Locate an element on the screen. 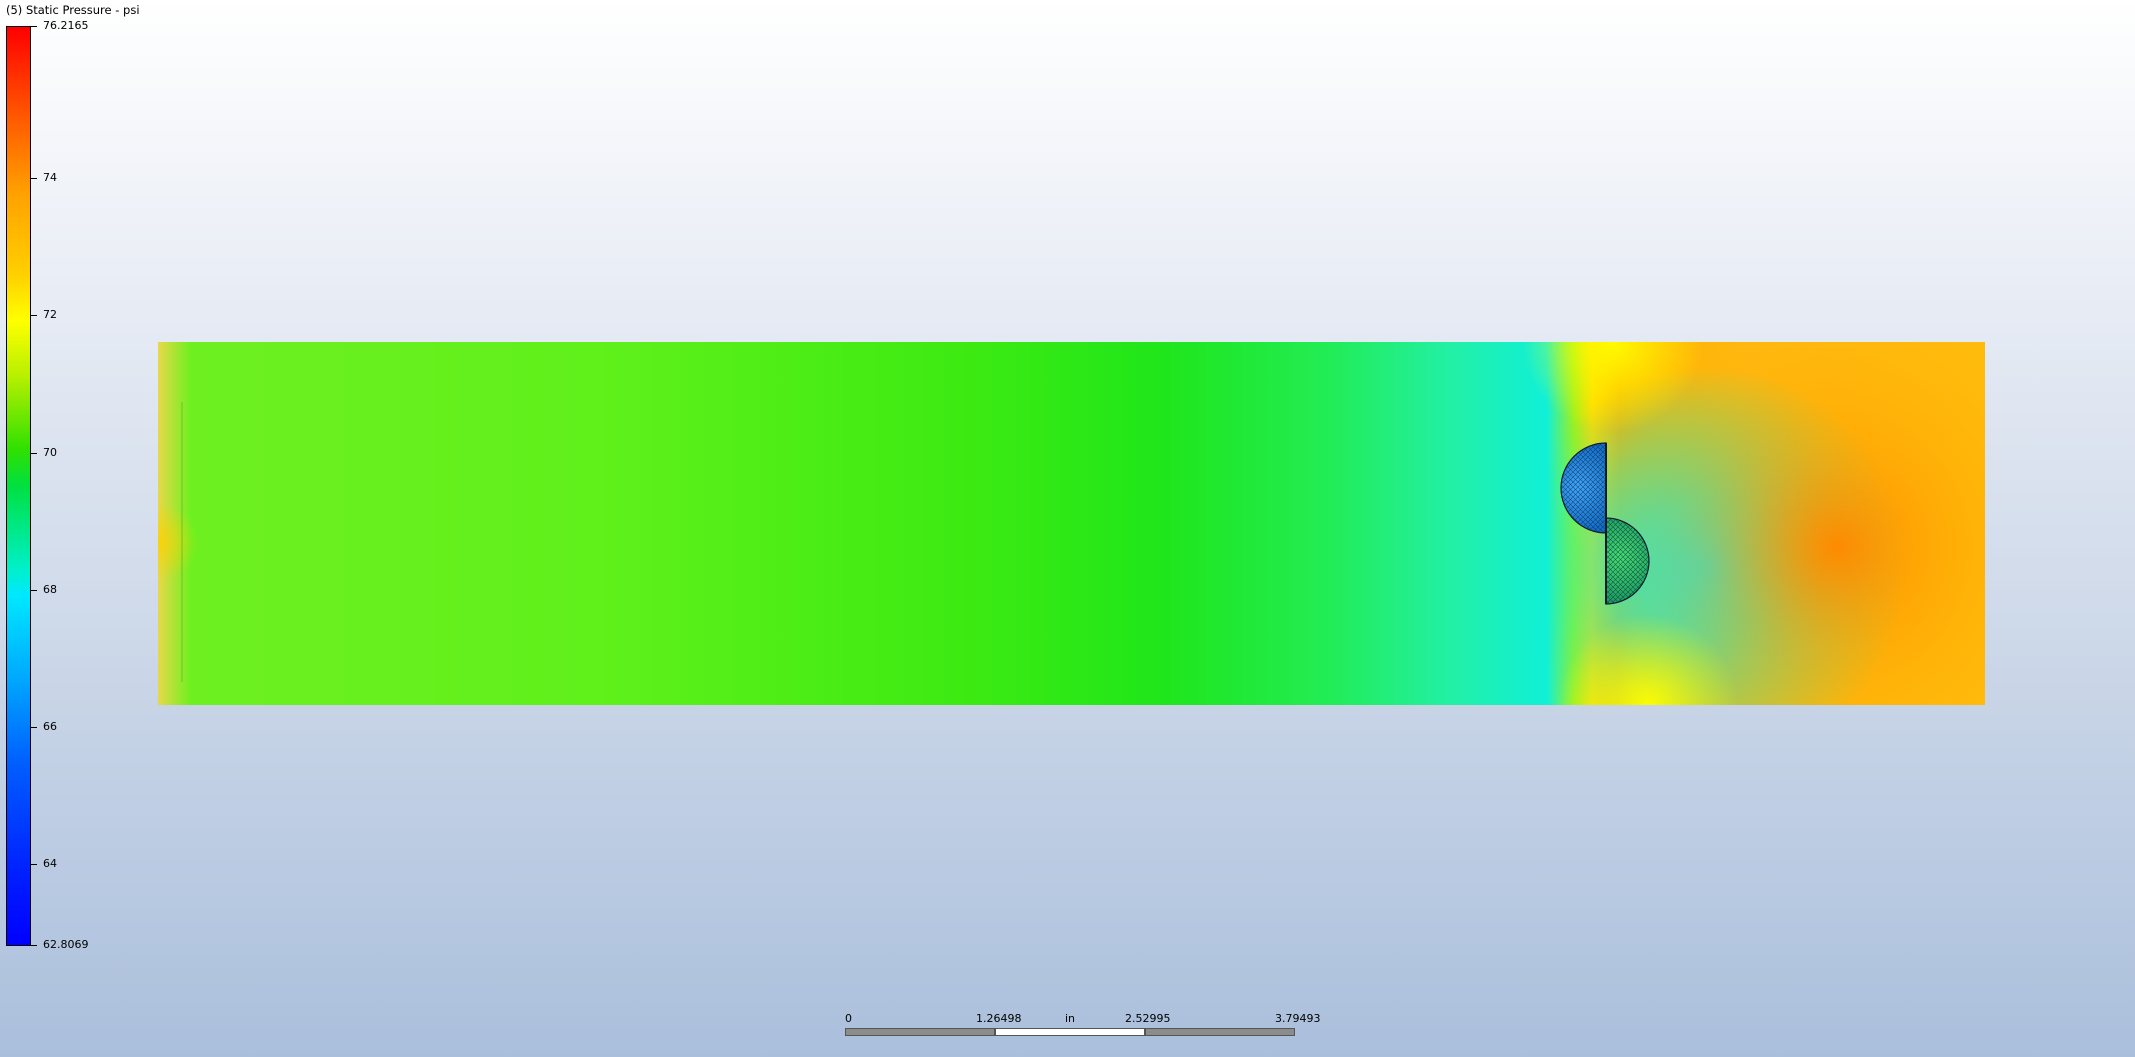 Image resolution: width=2135 pixels, height=1057 pixels. legend-tick-label-64: 64 is located at coordinates (50, 863).